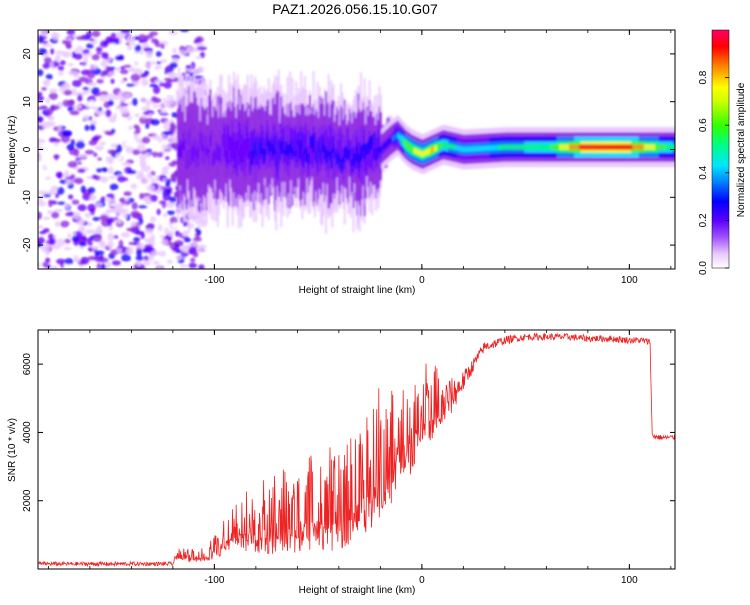 The height and width of the screenshot is (605, 750). Describe the element at coordinates (703, 172) in the screenshot. I see `colorbar-tick-label: 0.4` at that location.